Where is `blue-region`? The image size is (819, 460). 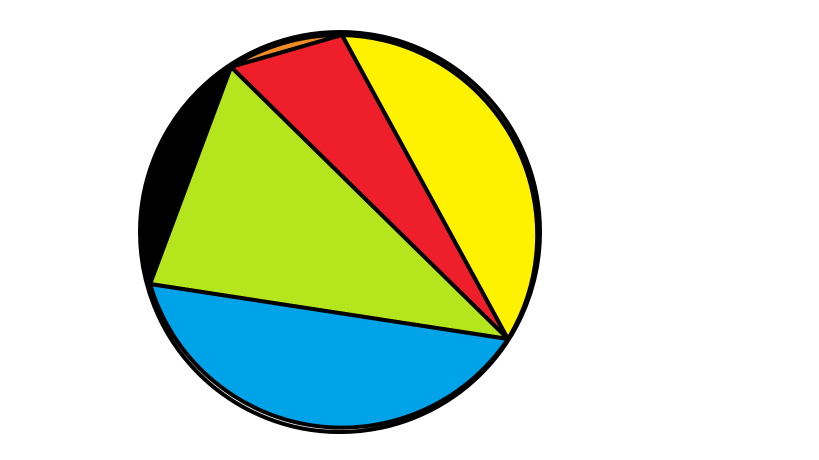 blue-region is located at coordinates (329, 356).